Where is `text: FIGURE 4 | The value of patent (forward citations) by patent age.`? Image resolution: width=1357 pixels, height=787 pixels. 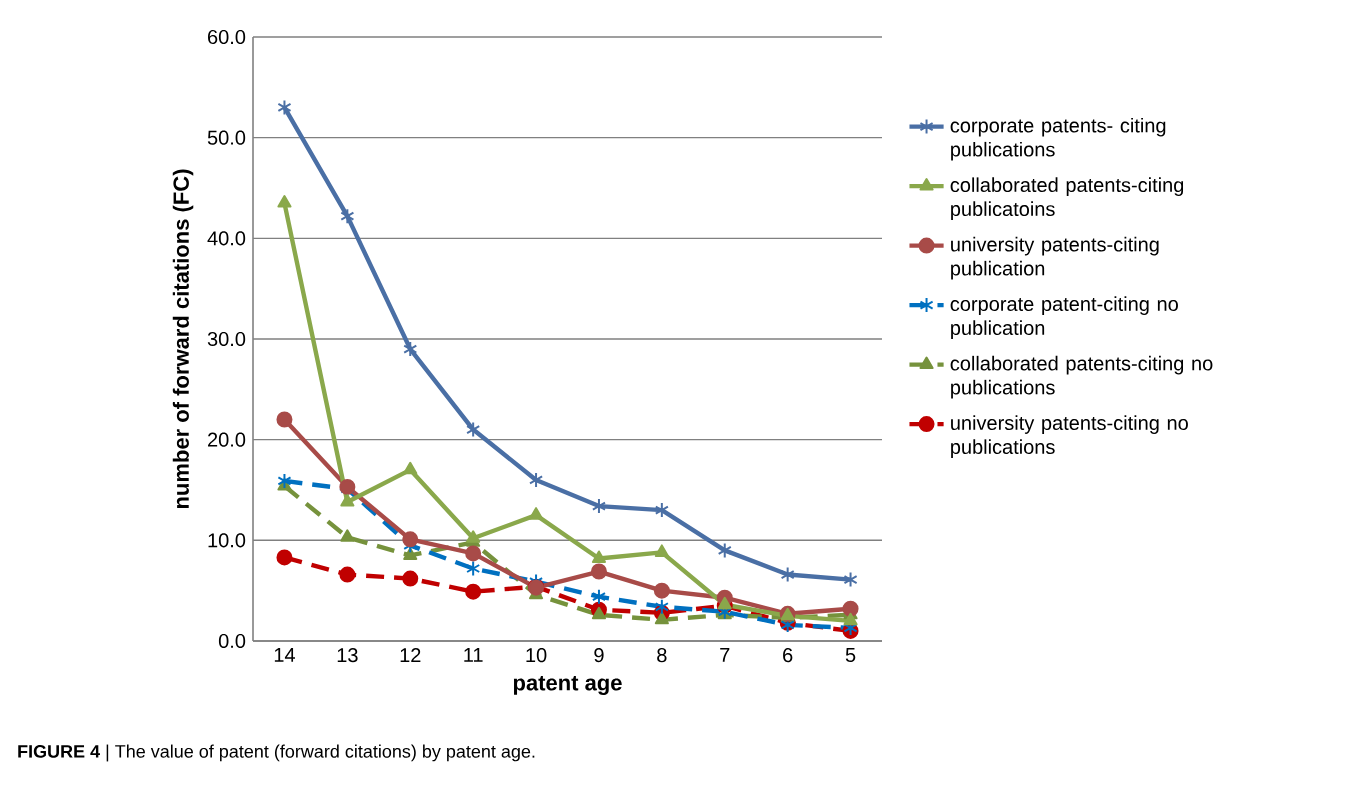
text: FIGURE 4 | The value of patent (forward citations) by patent age. is located at coordinates (276, 753).